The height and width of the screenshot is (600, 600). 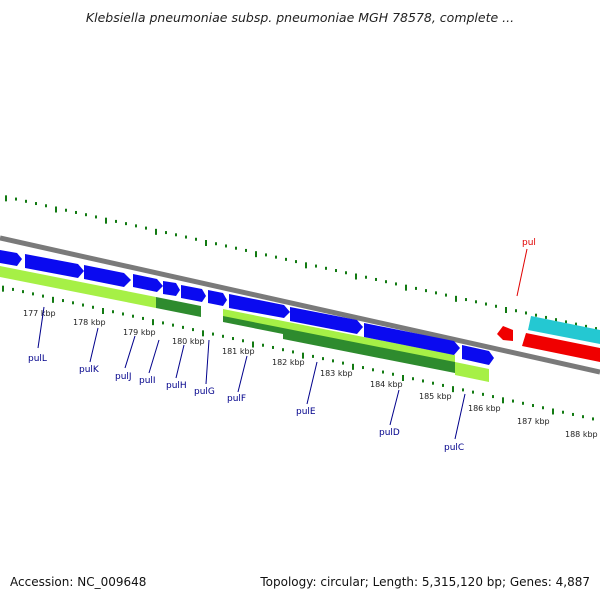 What do you see at coordinates (386, 384) in the screenshot?
I see `tick-label: 184 kbp` at bounding box center [386, 384].